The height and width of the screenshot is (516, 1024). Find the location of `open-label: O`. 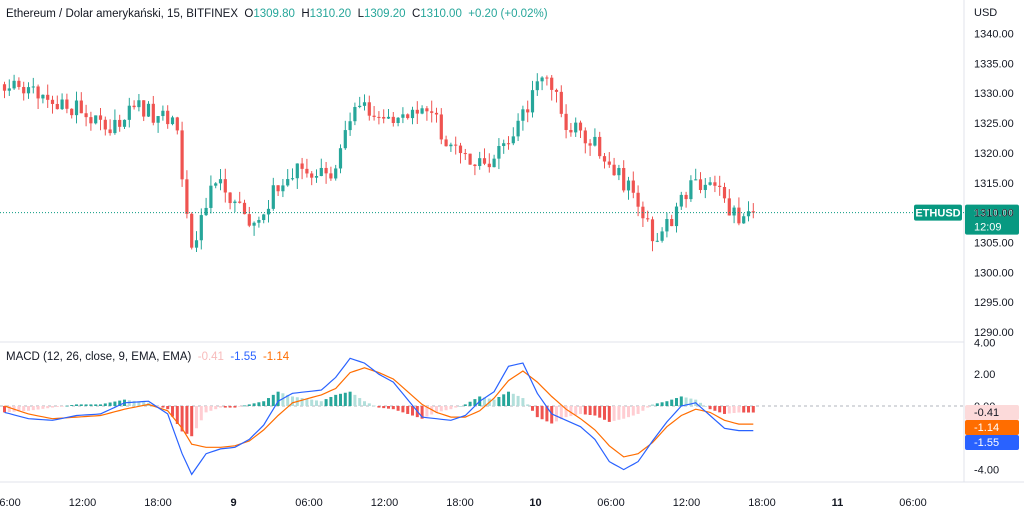

open-label: O is located at coordinates (249, 14).